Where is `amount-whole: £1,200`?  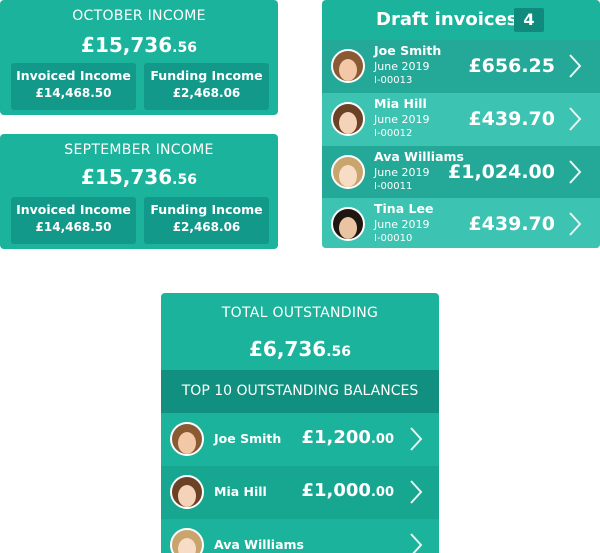 amount-whole: £1,200 is located at coordinates (336, 437).